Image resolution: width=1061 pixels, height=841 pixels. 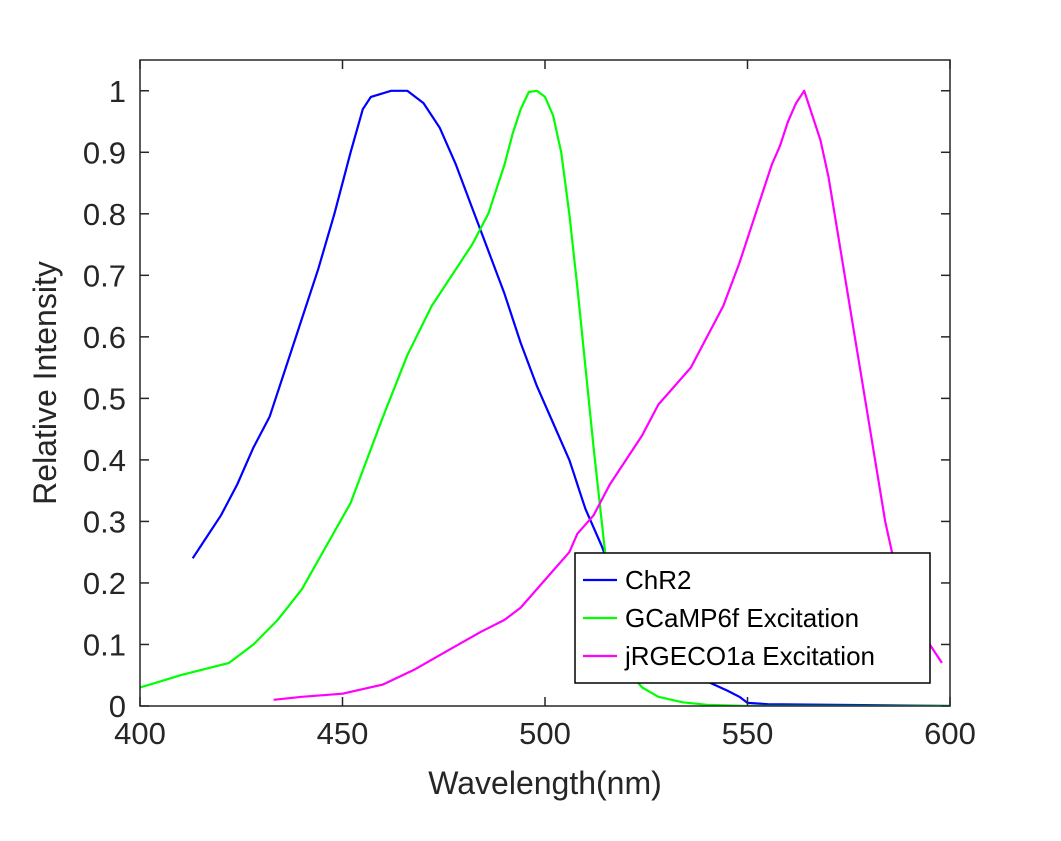 I want to click on y-tick-label: 0.7, so click(x=104, y=275).